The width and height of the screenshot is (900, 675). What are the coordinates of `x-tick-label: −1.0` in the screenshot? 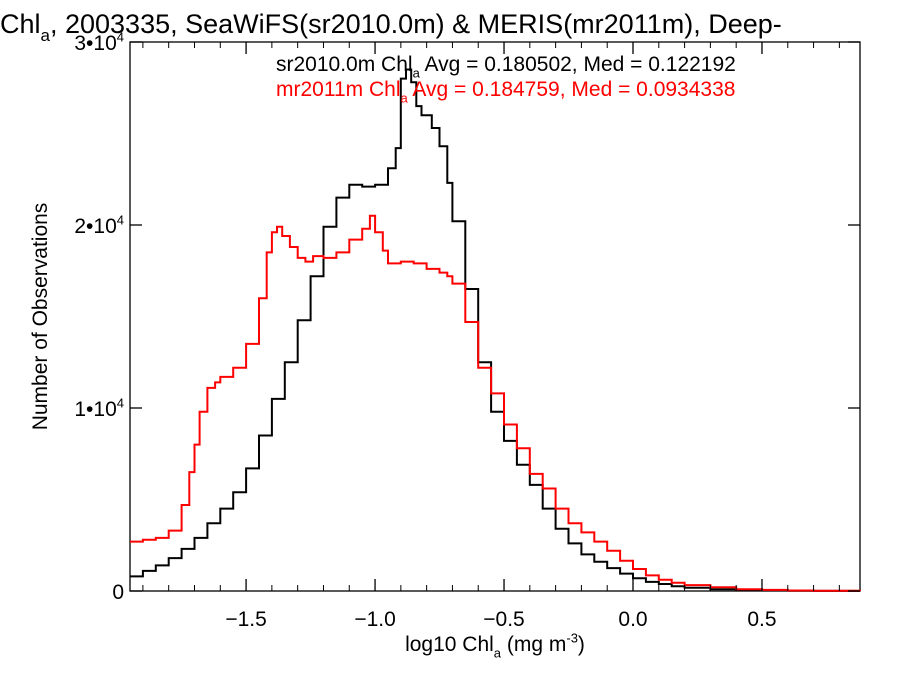 It's located at (374, 619).